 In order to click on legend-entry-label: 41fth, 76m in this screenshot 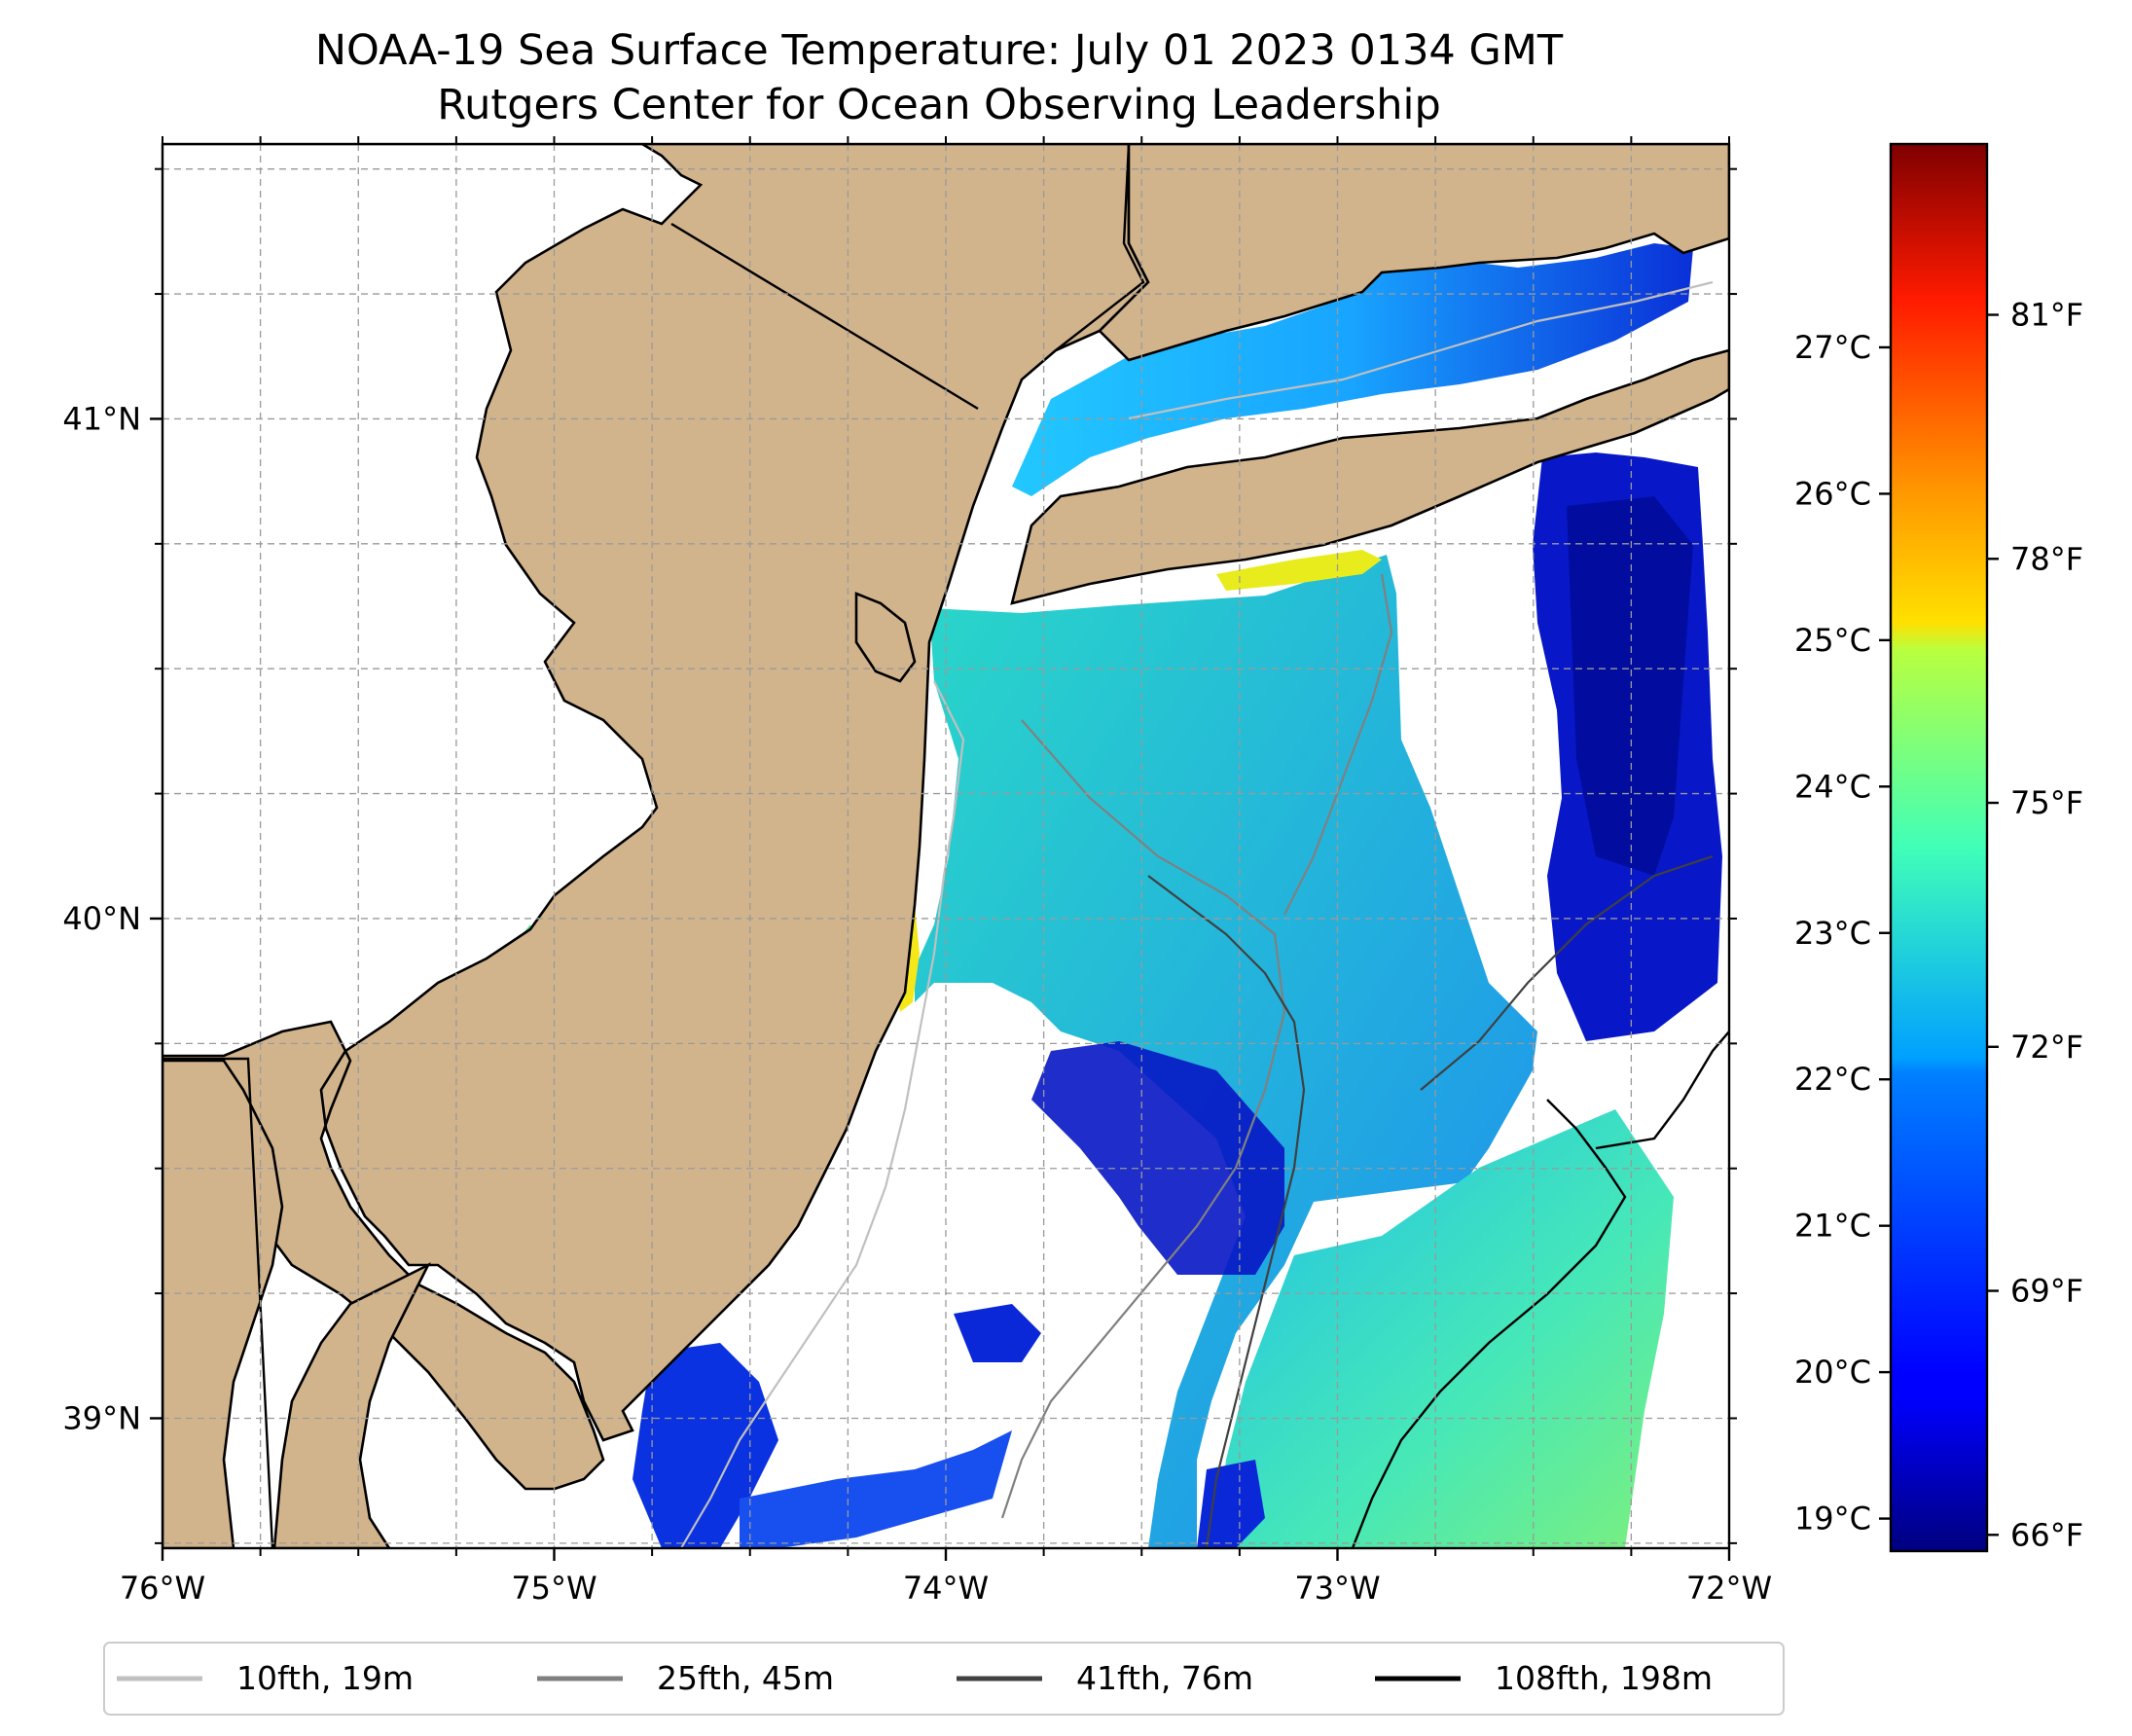, I will do `click(1164, 1678)`.